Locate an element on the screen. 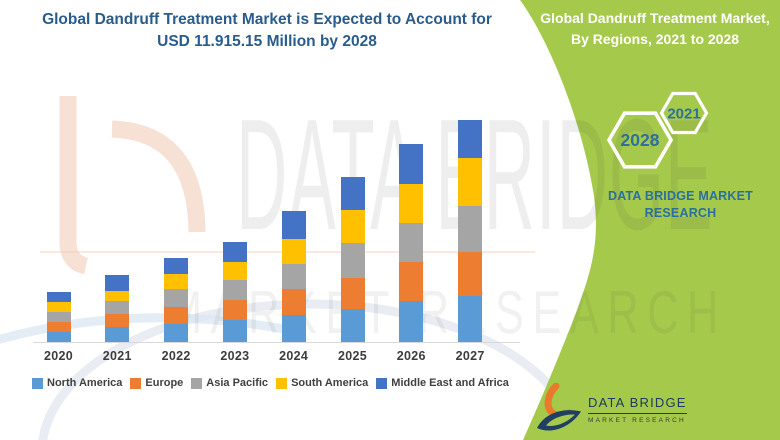 This screenshot has height=440, width=780. bar-2021-south-america is located at coordinates (117, 296).